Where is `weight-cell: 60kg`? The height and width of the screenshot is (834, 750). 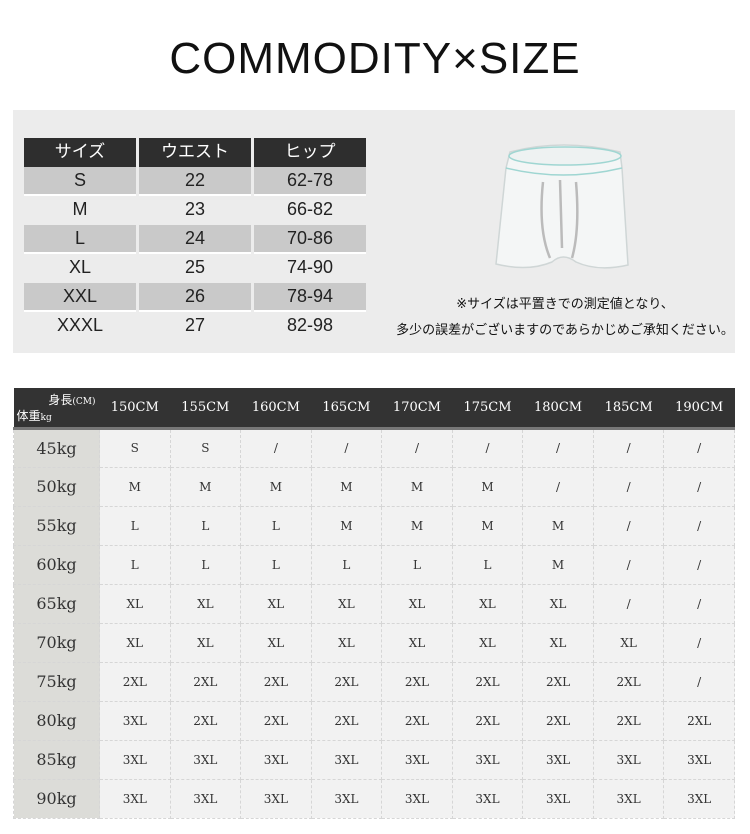
weight-cell: 60kg is located at coordinates (56, 564).